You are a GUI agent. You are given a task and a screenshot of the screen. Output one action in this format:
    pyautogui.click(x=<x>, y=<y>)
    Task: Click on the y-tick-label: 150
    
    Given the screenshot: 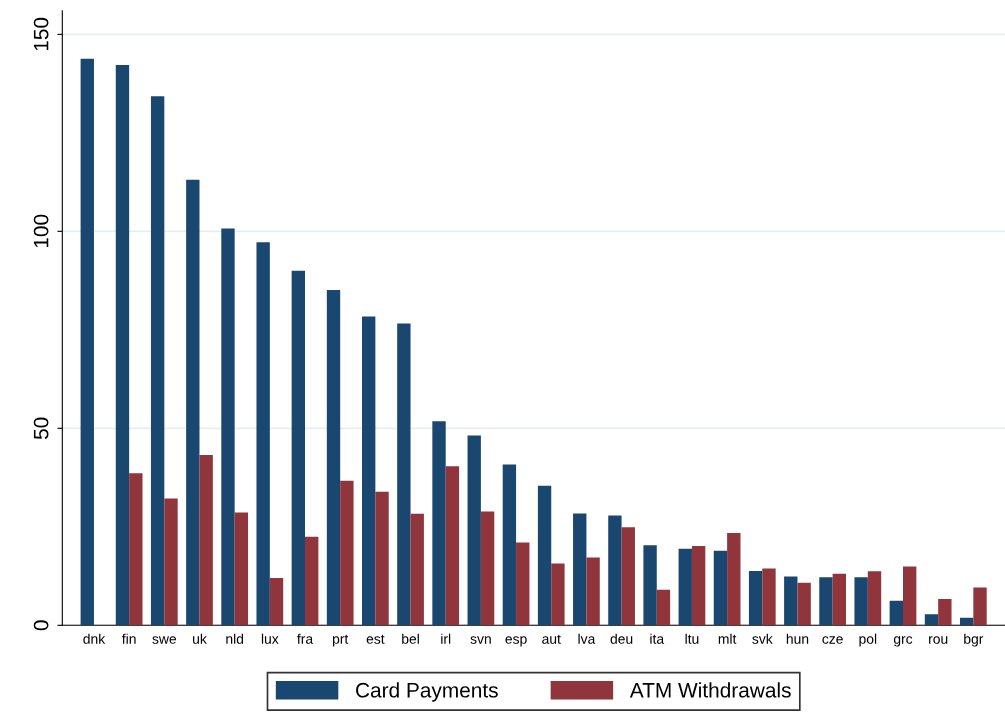 What is the action you would take?
    pyautogui.click(x=41, y=34)
    